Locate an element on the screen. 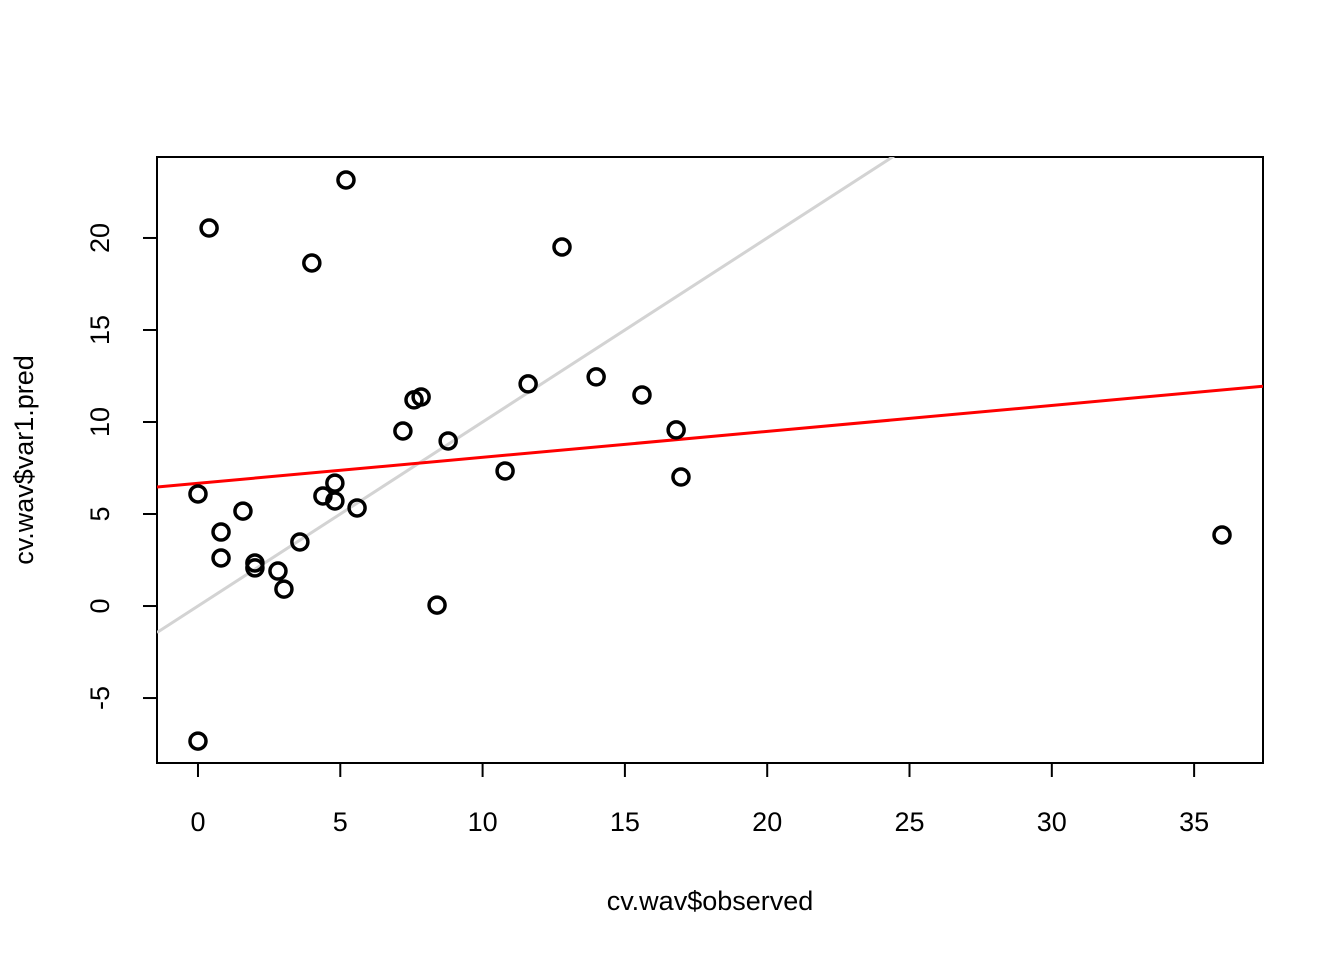 Image resolution: width=1344 pixels, height=965 pixels. y-tick-label: 5 is located at coordinates (100, 513).